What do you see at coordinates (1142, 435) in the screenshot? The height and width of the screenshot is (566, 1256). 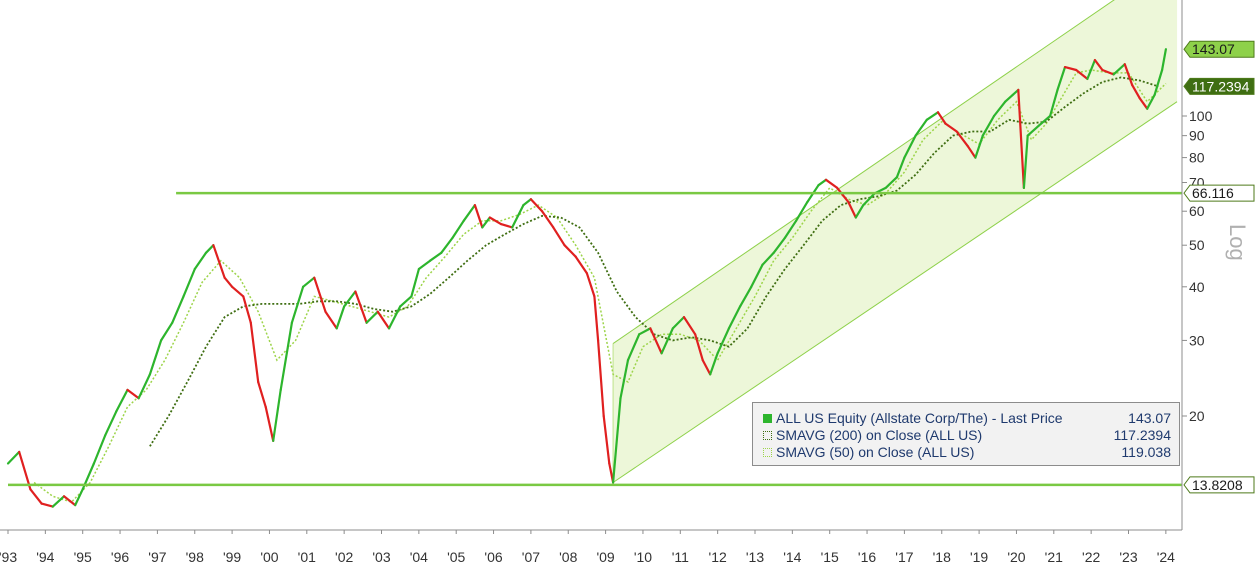 I see `legend-value-smavg-200: 117.2394` at bounding box center [1142, 435].